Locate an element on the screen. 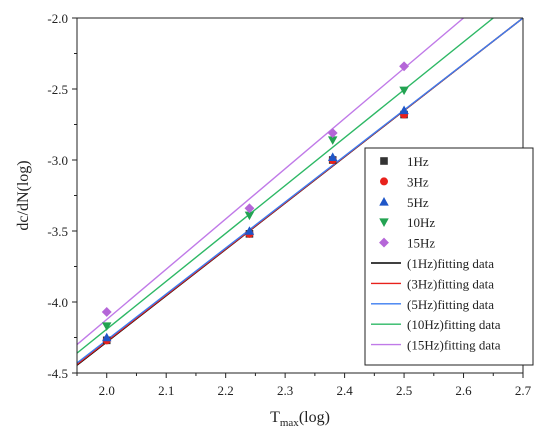  x-tick-label-2: 2.2 is located at coordinates (226, 390).